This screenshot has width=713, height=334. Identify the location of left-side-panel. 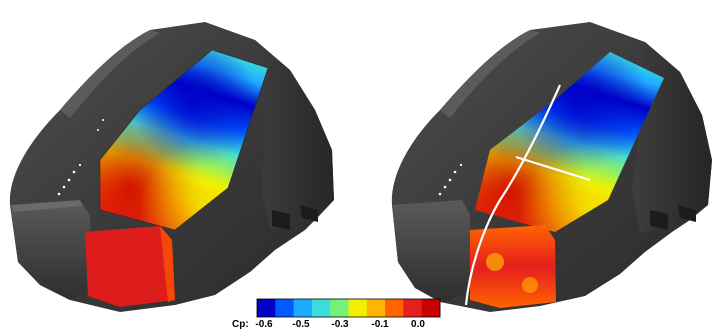
(294, 135).